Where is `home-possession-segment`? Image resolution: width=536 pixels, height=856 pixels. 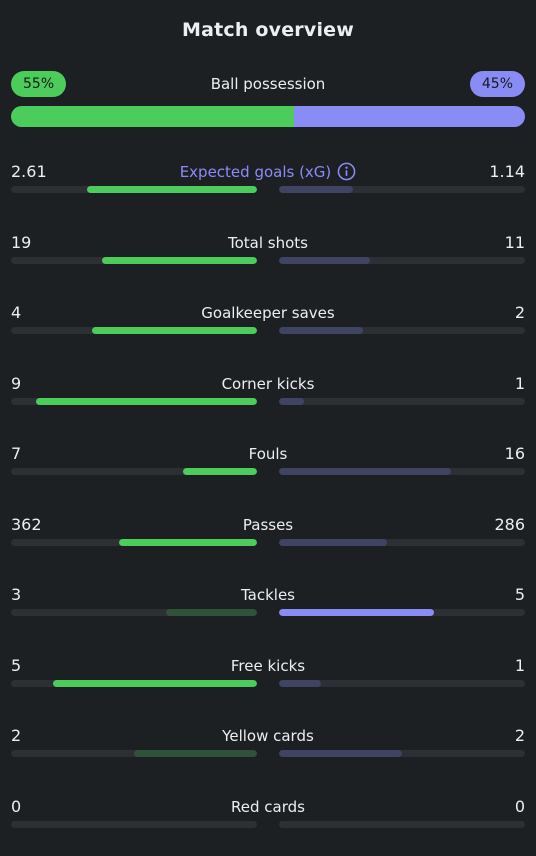
home-possession-segment is located at coordinates (152, 116).